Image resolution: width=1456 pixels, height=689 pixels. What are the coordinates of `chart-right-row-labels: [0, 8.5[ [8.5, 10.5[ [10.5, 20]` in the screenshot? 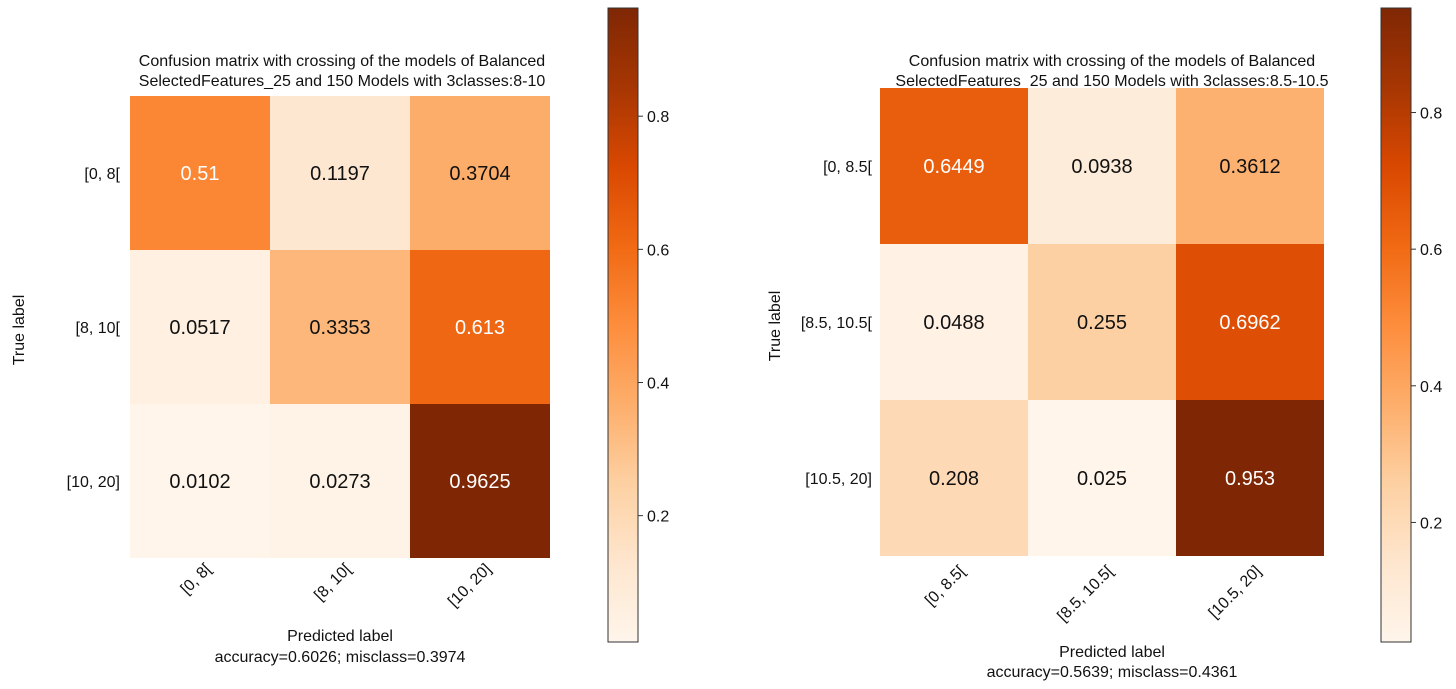 It's located at (837, 323).